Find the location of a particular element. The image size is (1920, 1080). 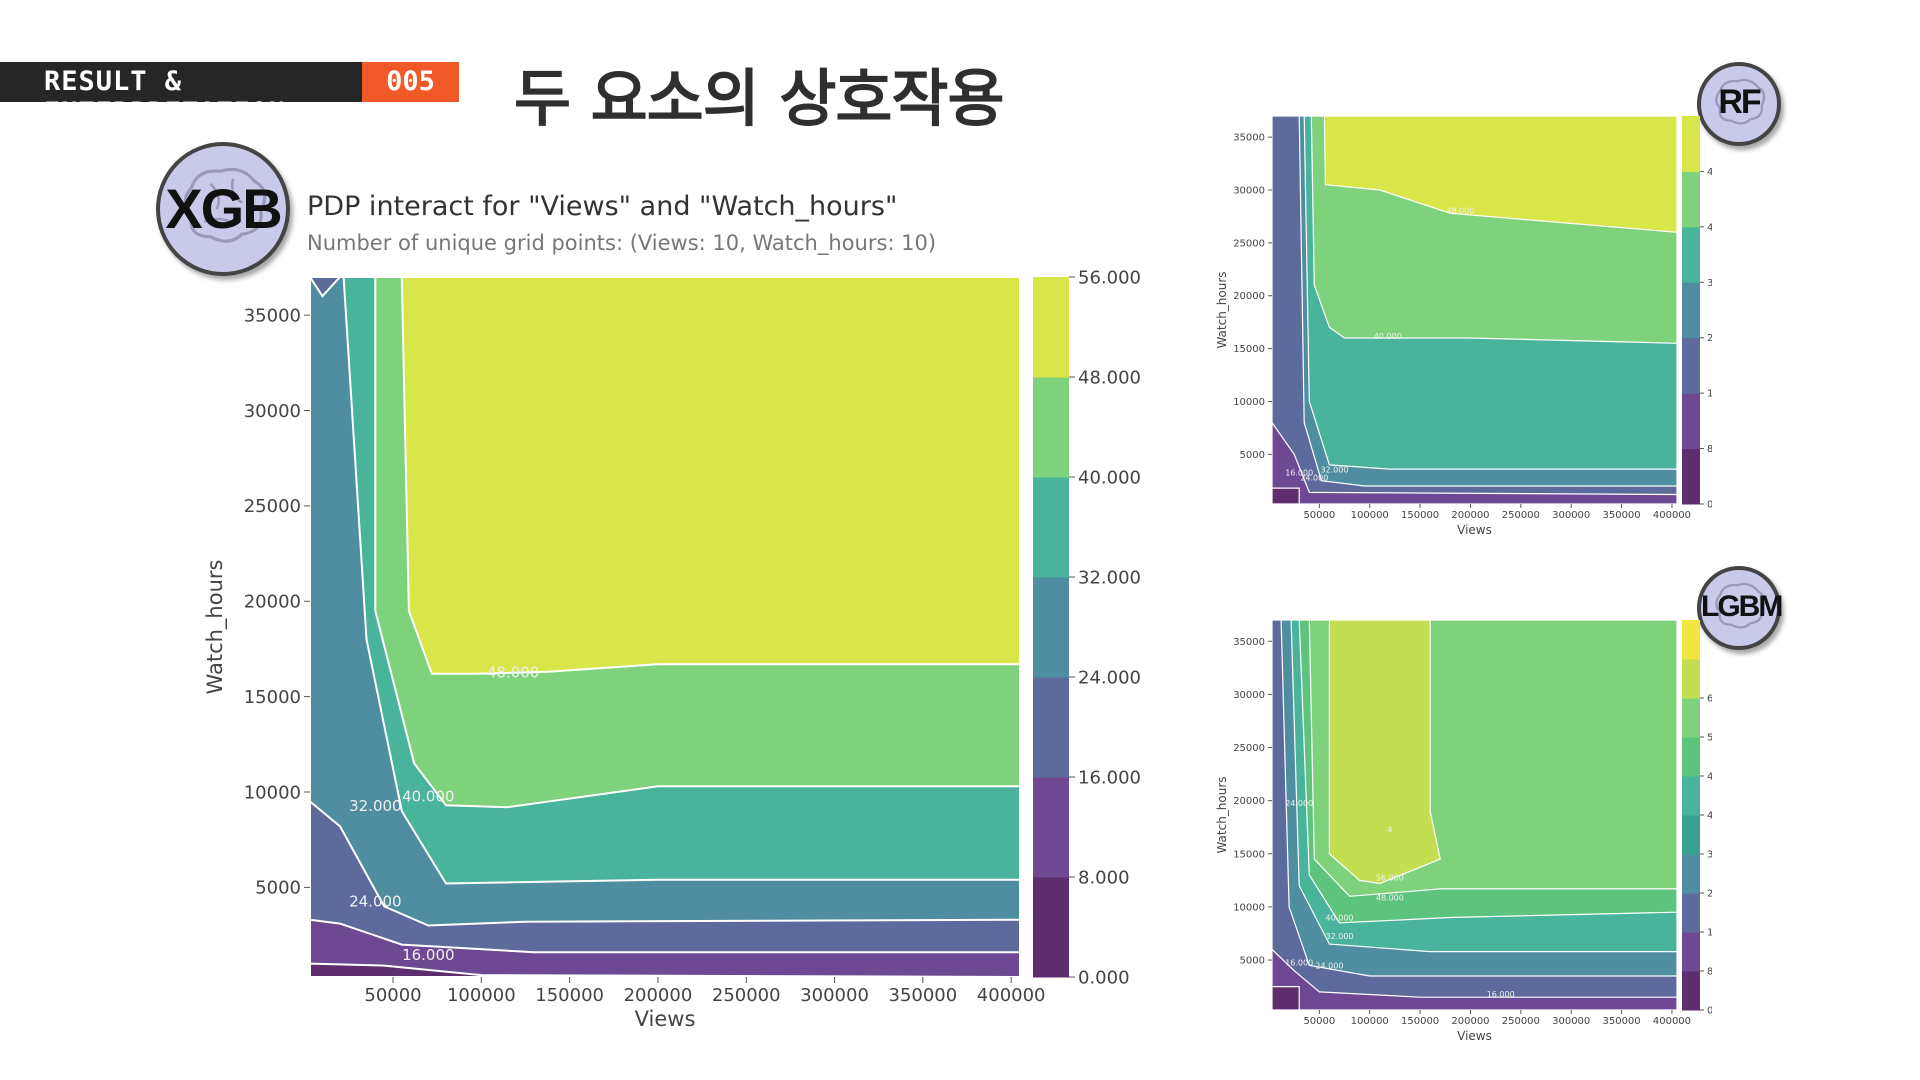

x-tick-label: 300000 is located at coordinates (1571, 515).